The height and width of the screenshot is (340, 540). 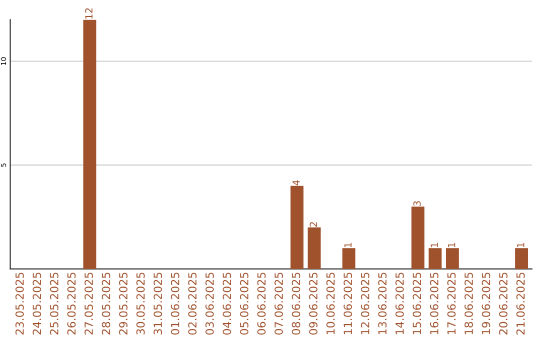 I want to click on x-tick-label: 05.06.2025, so click(x=244, y=303).